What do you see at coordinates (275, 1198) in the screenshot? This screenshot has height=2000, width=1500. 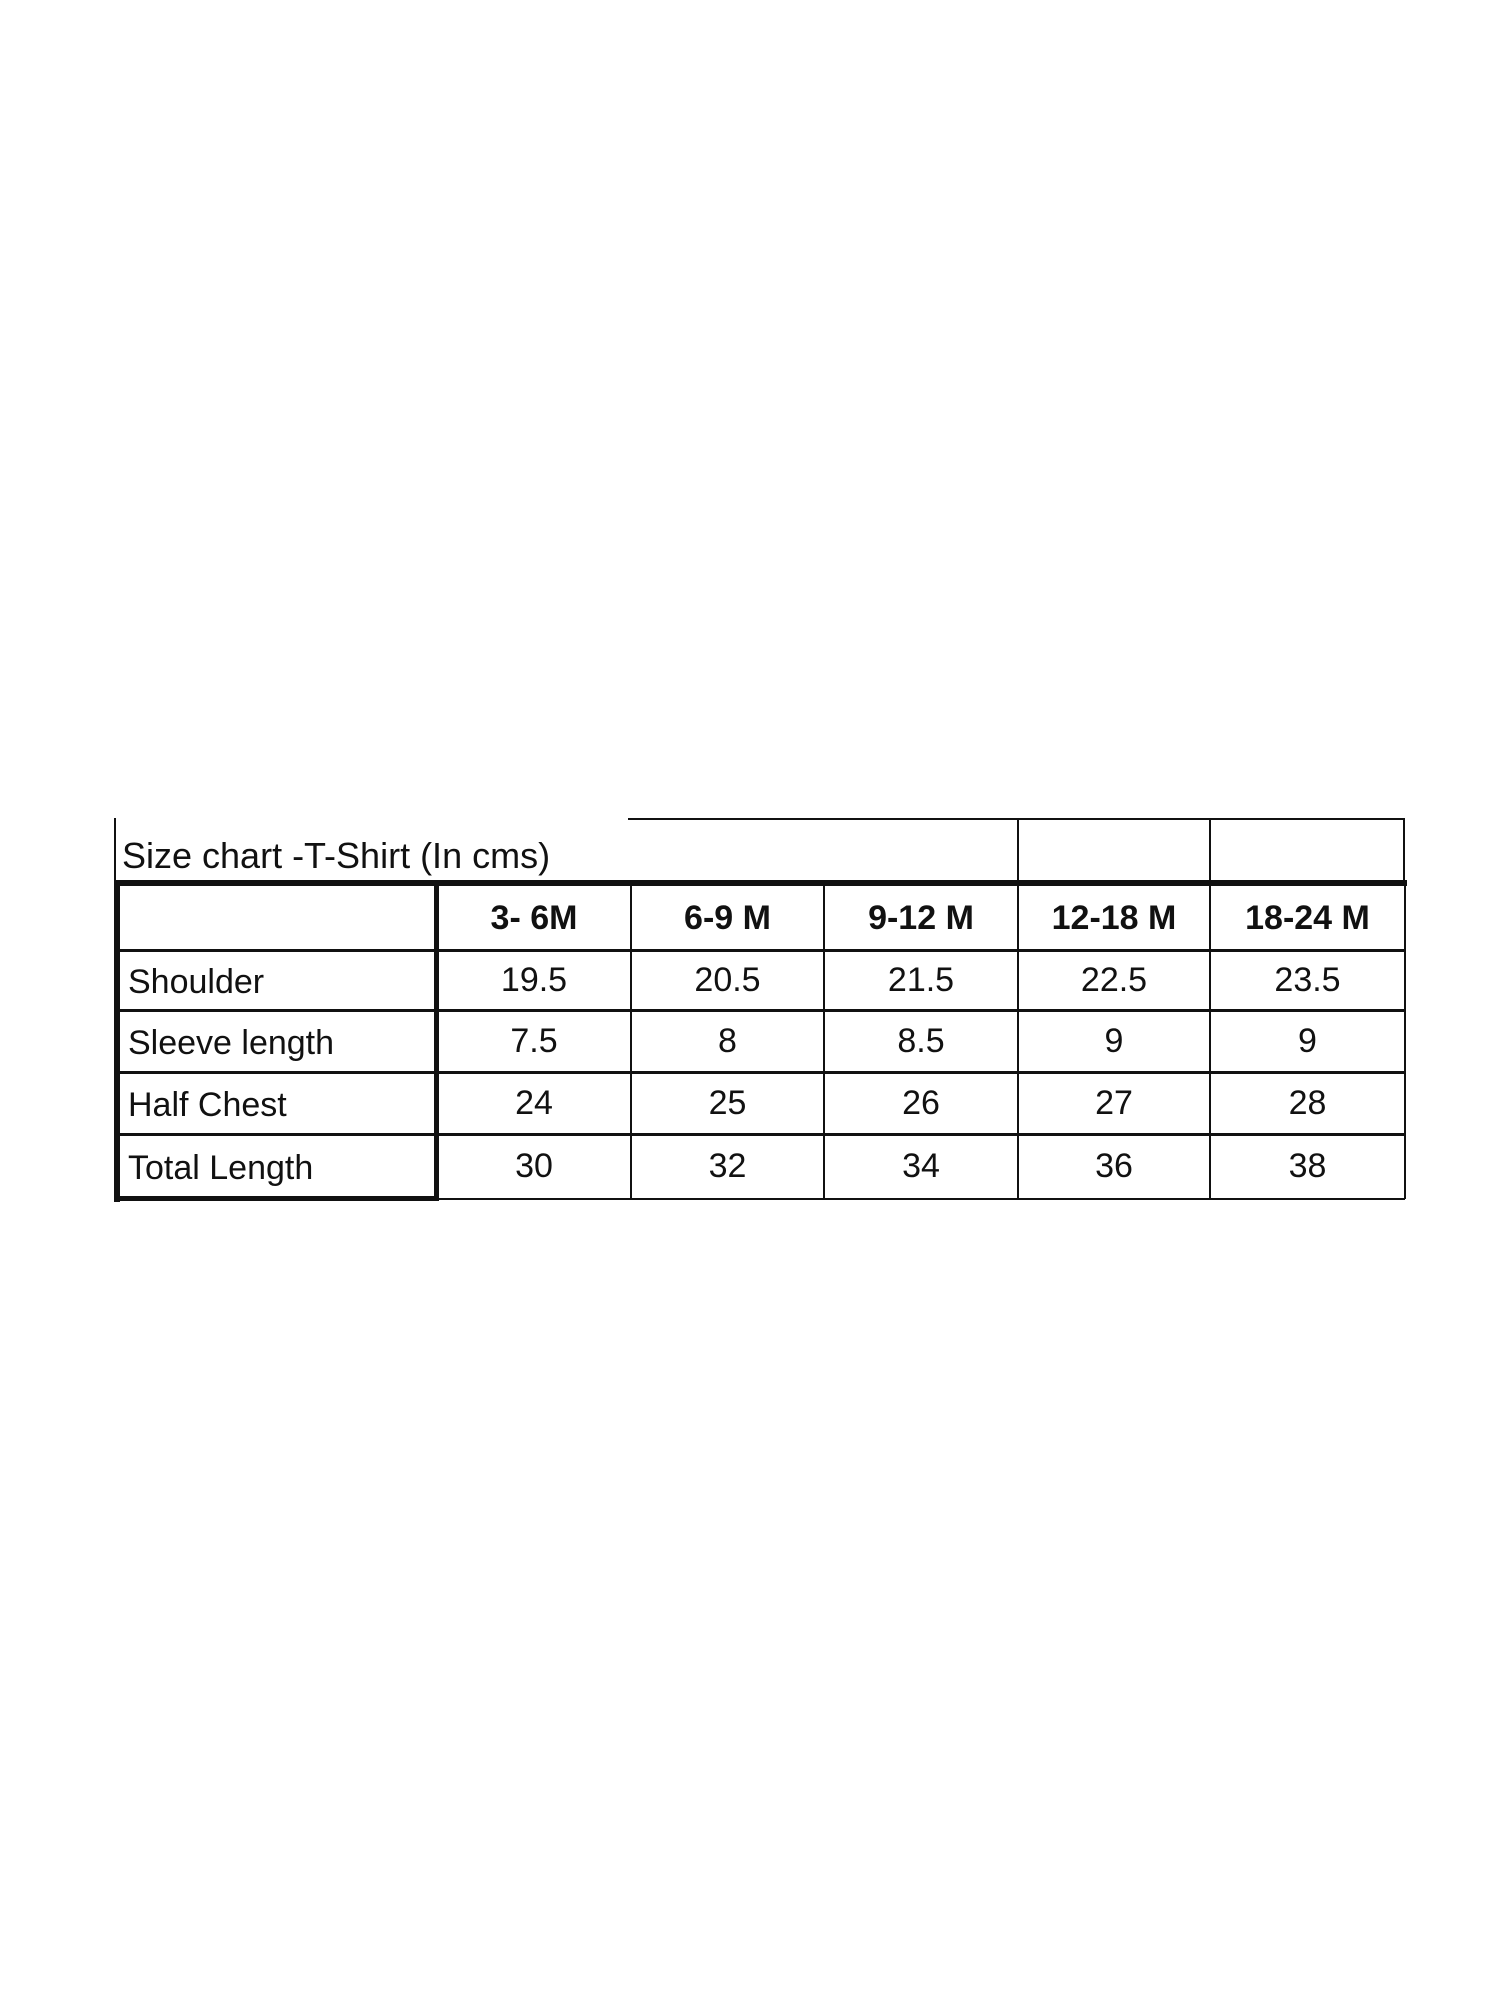 I see `label-bottom-border` at bounding box center [275, 1198].